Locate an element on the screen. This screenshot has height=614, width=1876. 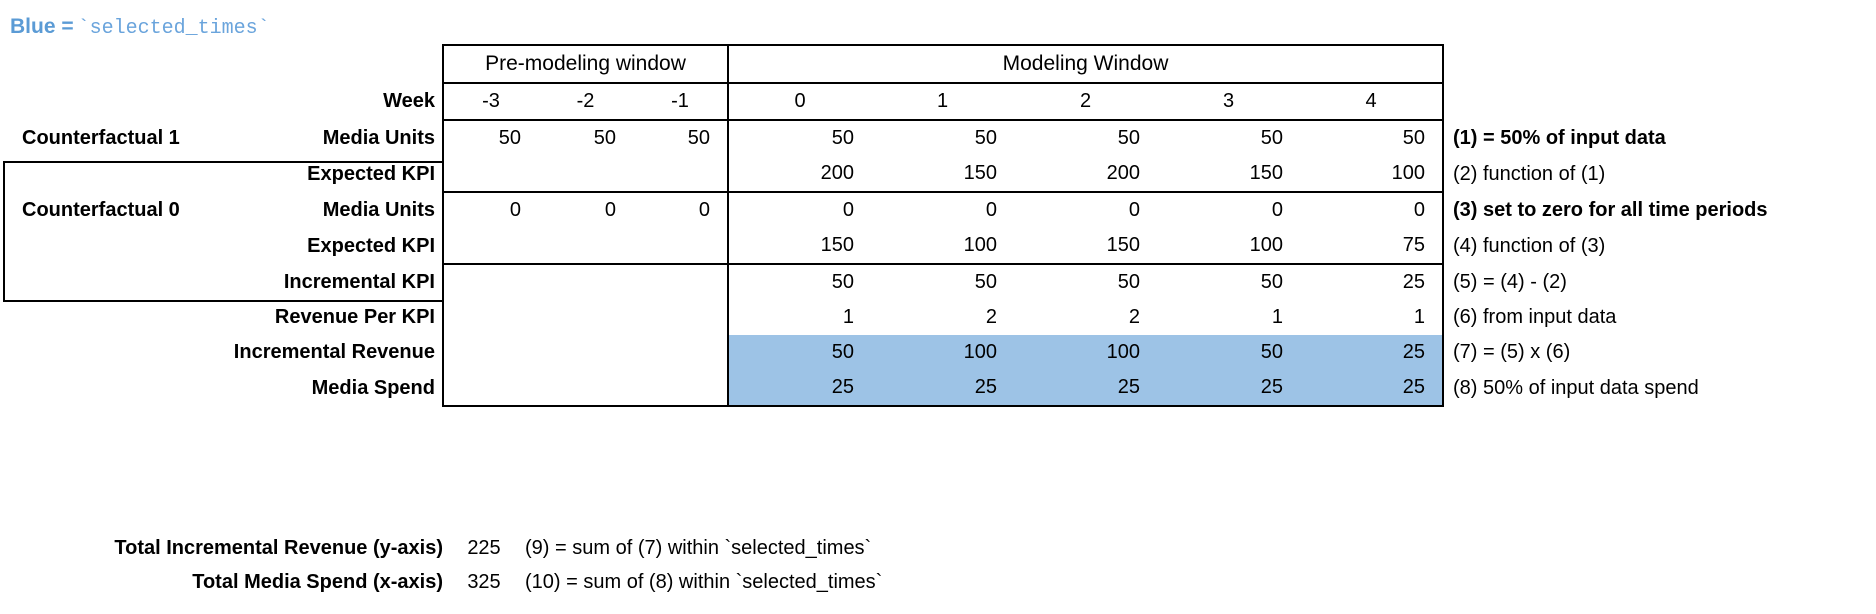
row-group-label: Counterfactual 1 is located at coordinates (101, 137).